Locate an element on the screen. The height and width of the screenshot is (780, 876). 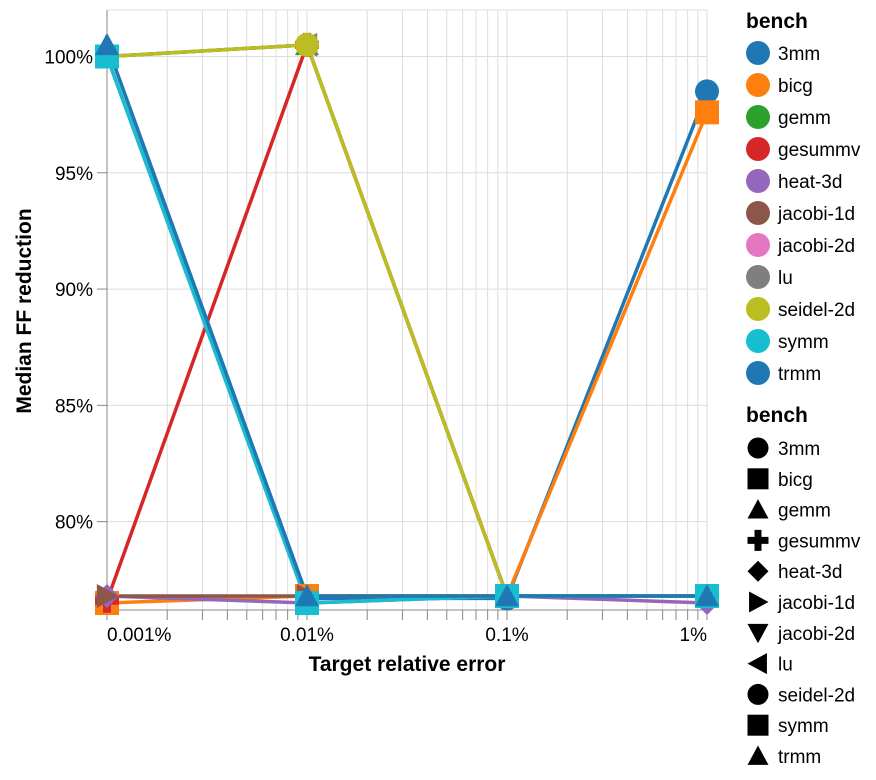
legend-color-label: jacobi-2d is located at coordinates (816, 246).